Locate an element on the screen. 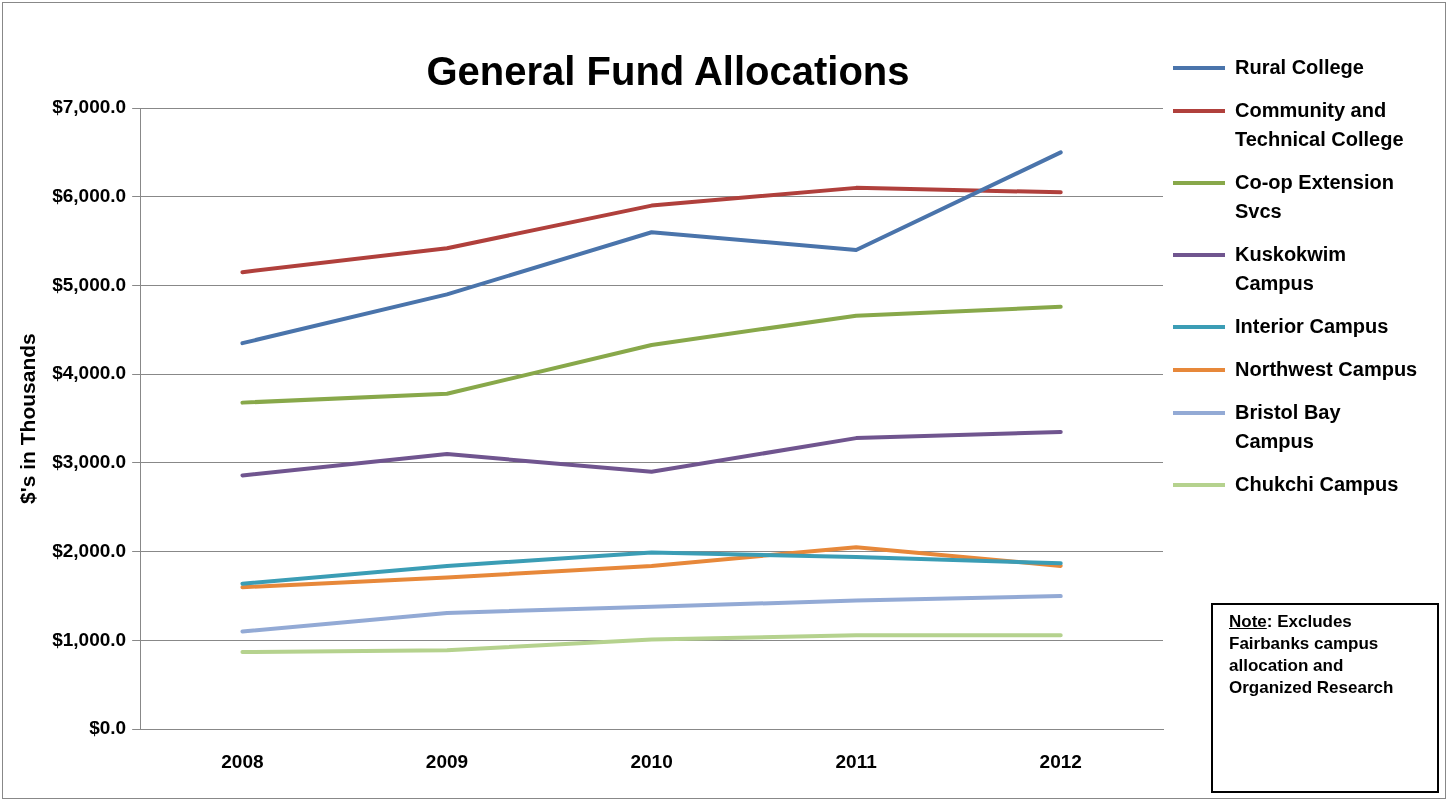 The height and width of the screenshot is (803, 1450). legend-label: Northwest Campus is located at coordinates (1326, 369).